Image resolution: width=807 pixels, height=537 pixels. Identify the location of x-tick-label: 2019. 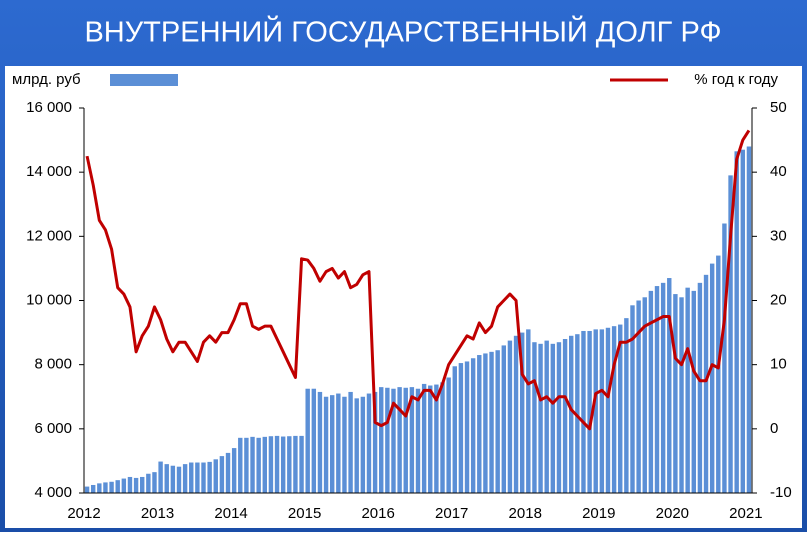
(598, 513).